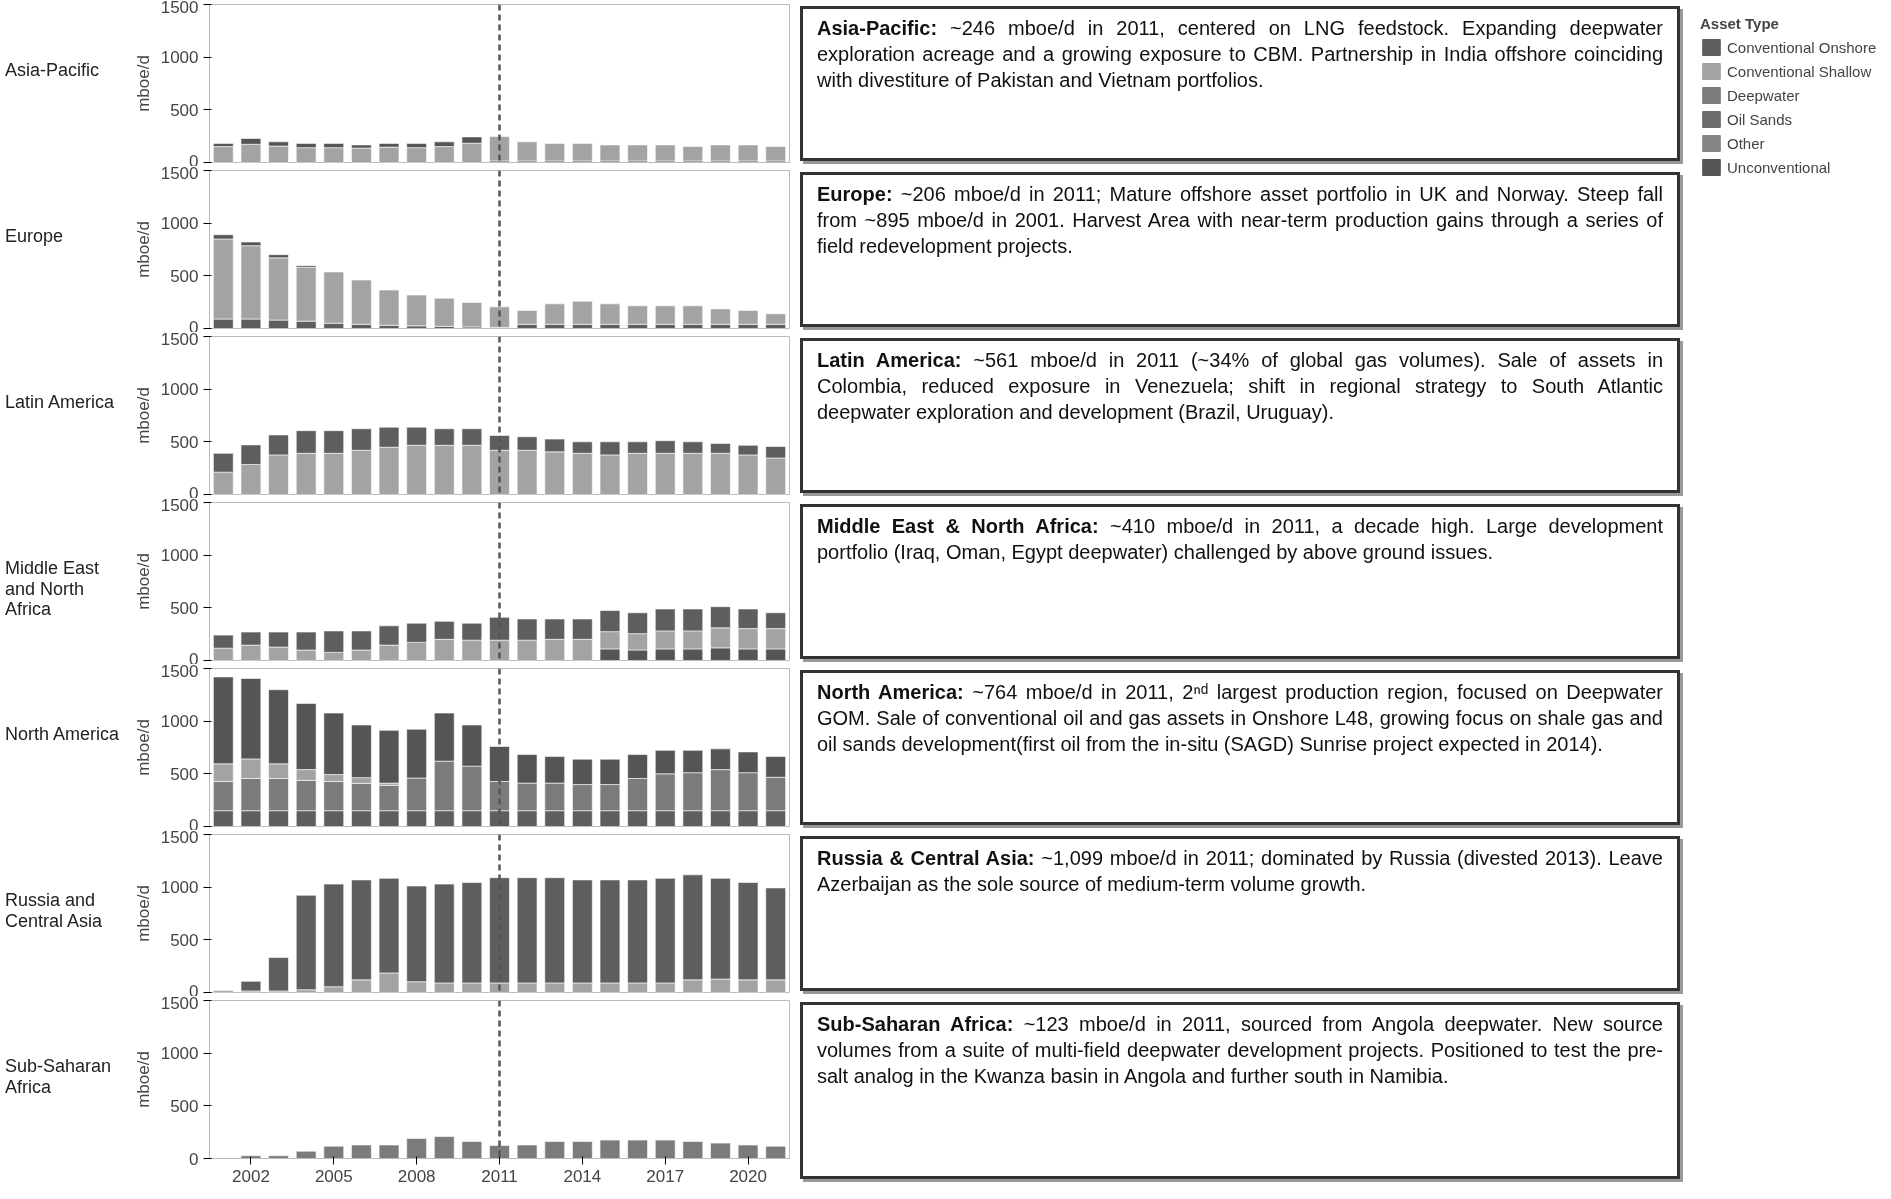  I want to click on text: Europe, so click(34, 236).